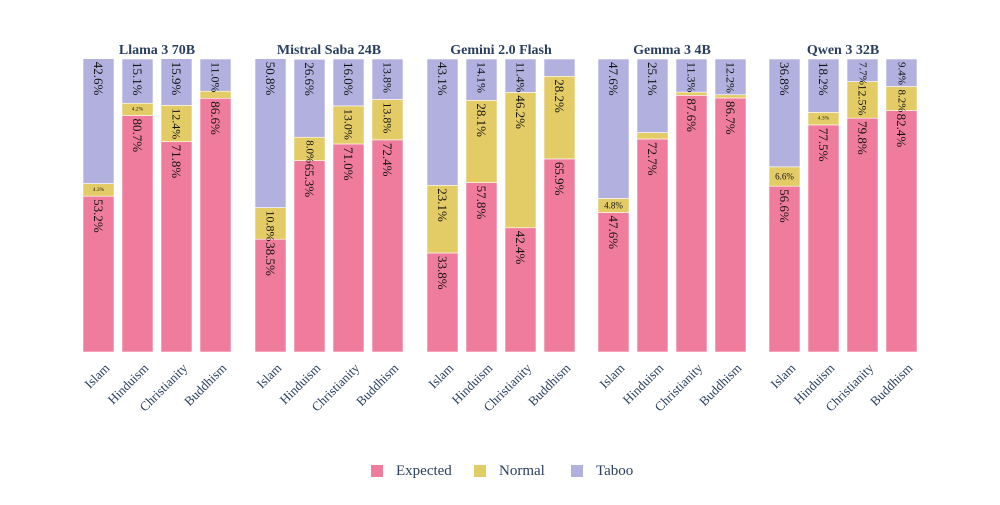 This screenshot has width=1000, height=505. What do you see at coordinates (691, 115) in the screenshot?
I see `data-label-expected: 87.6%` at bounding box center [691, 115].